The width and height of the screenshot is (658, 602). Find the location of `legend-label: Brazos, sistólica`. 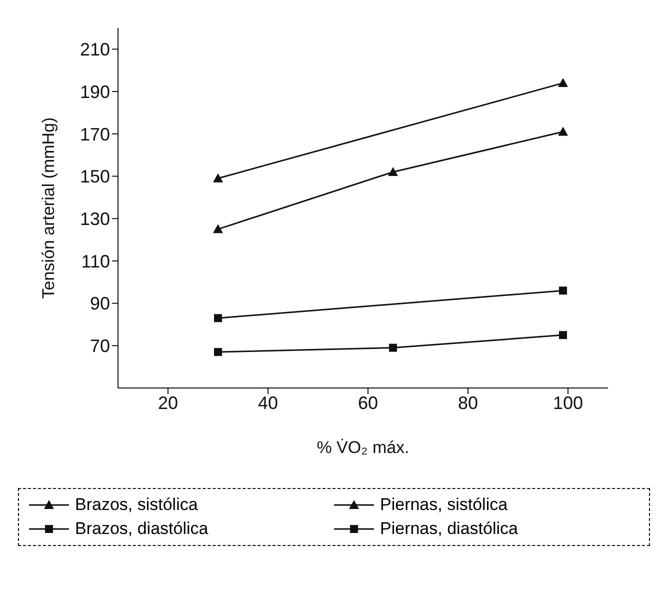

legend-label: Brazos, sistólica is located at coordinates (136, 505).